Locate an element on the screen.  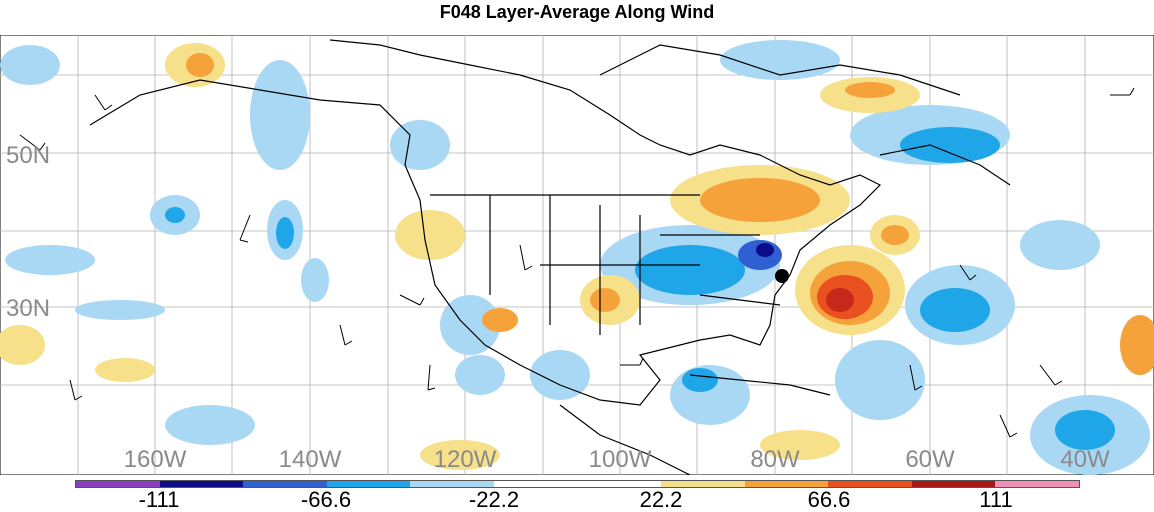
lat-label-50n: 50N is located at coordinates (28, 155).